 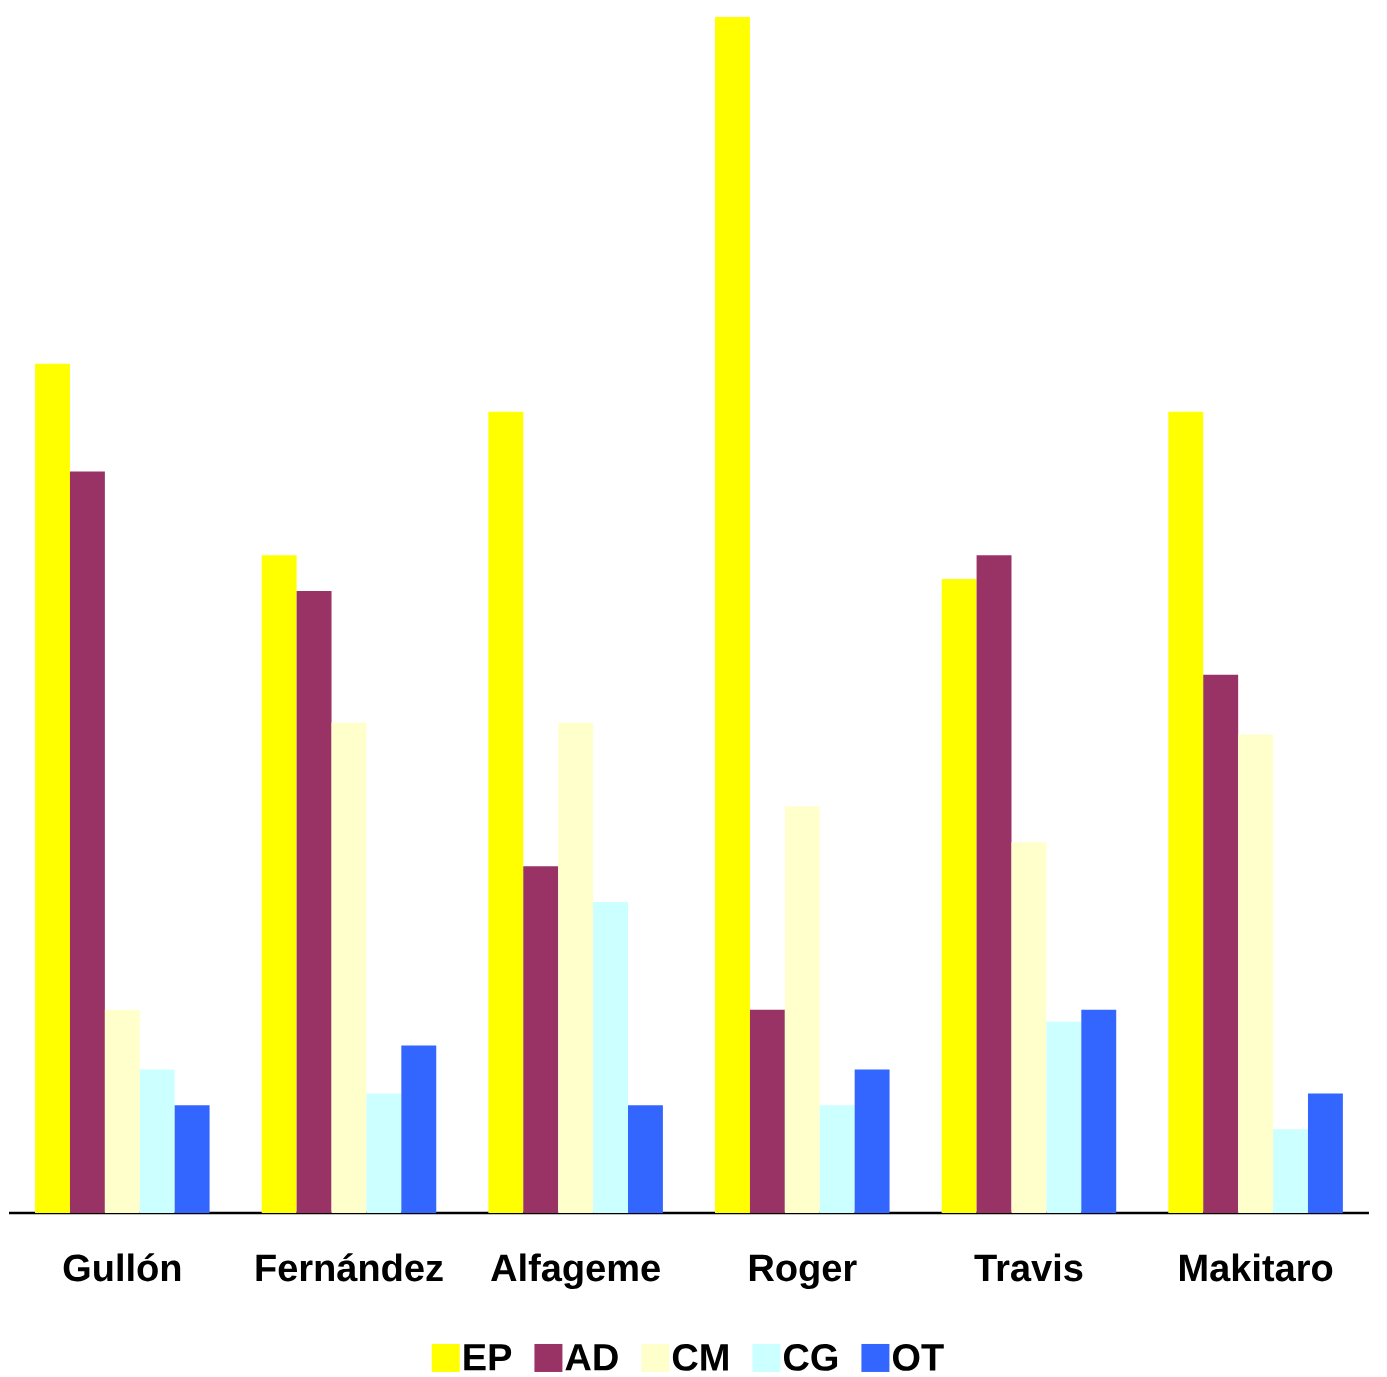 I want to click on legend-label: OT, so click(x=918, y=1357).